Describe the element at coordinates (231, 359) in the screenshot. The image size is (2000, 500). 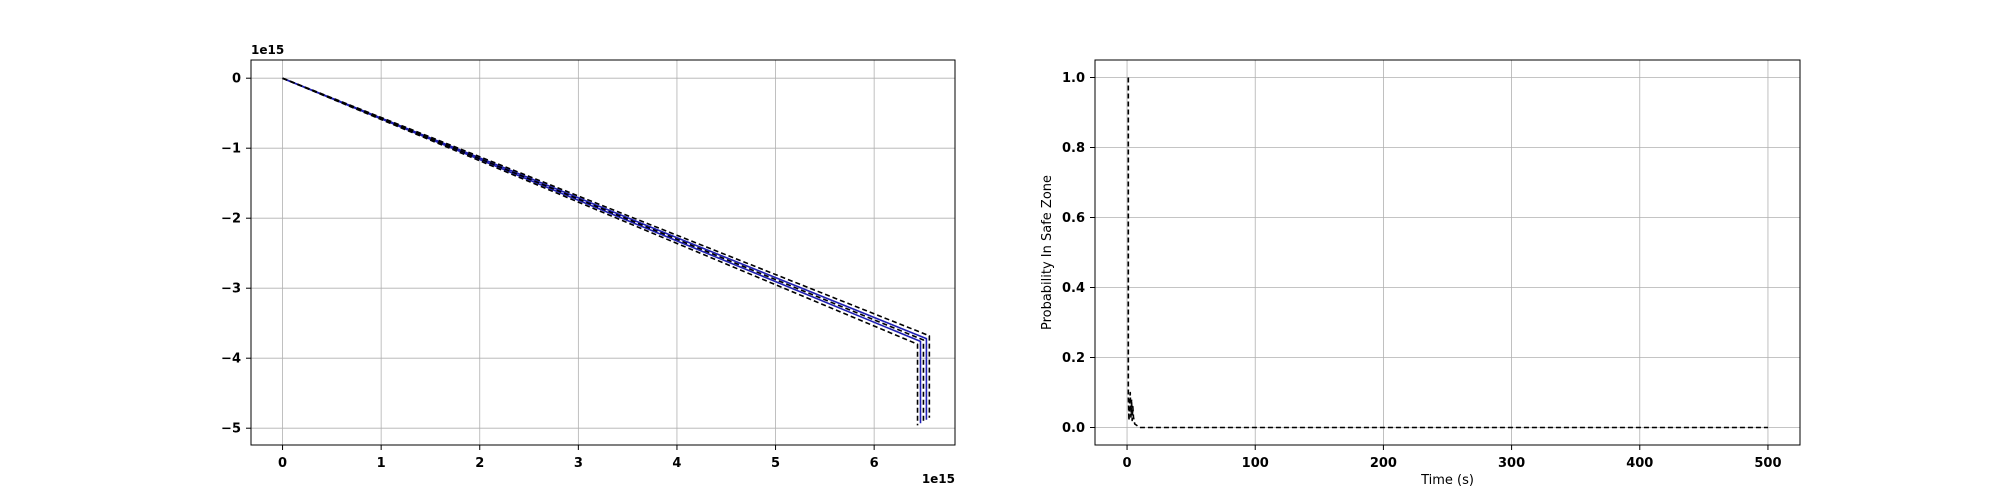
I see `y-tick-label: −4` at that location.